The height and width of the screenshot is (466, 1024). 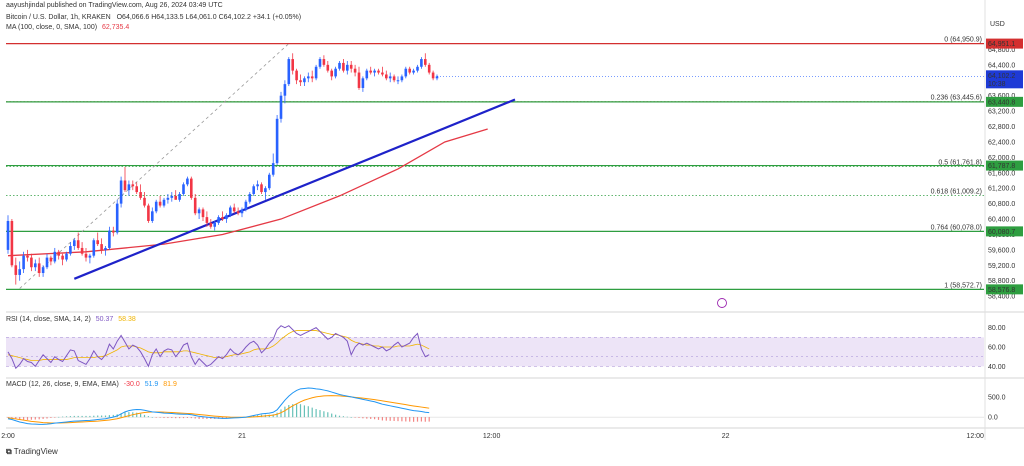 I want to click on tradingview-logo: ⧉ TradingView, so click(x=32, y=452).